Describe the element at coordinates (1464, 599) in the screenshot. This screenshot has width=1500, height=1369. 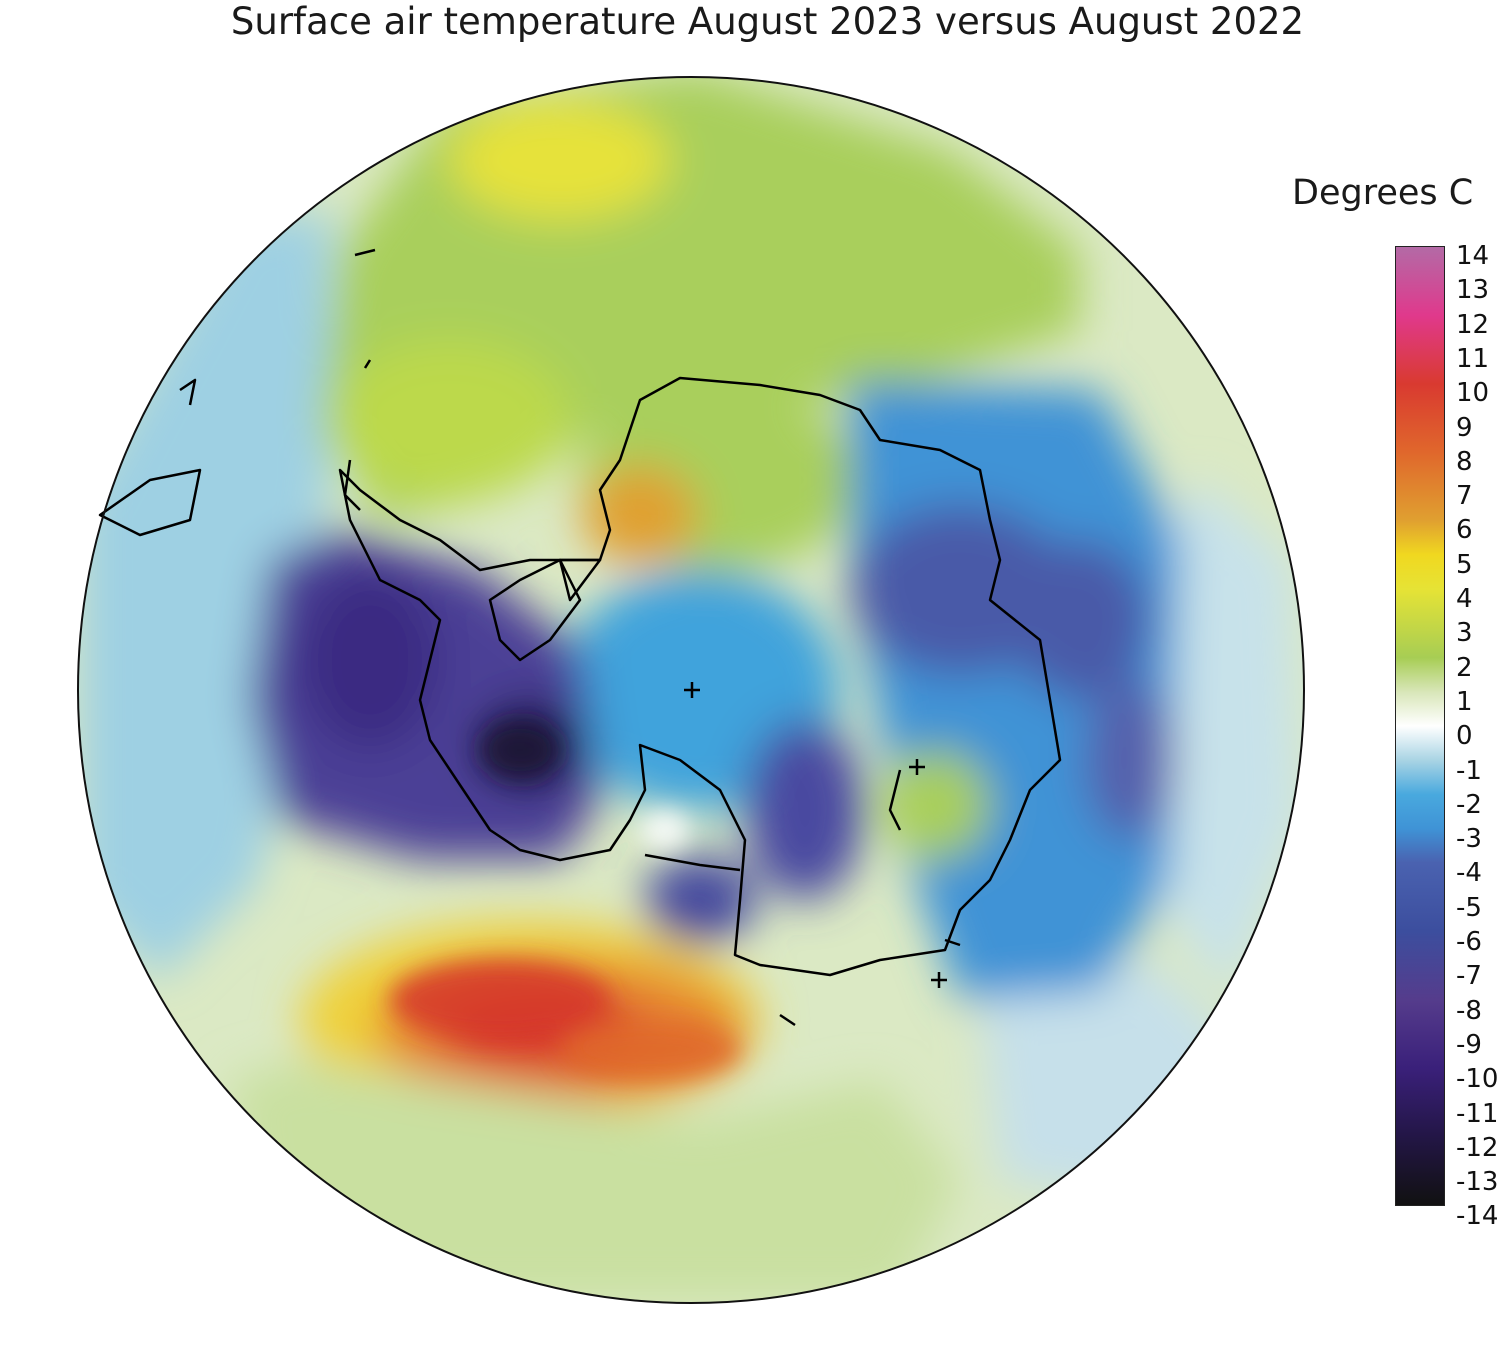
I see `colorbar-tick-label: 4` at that location.